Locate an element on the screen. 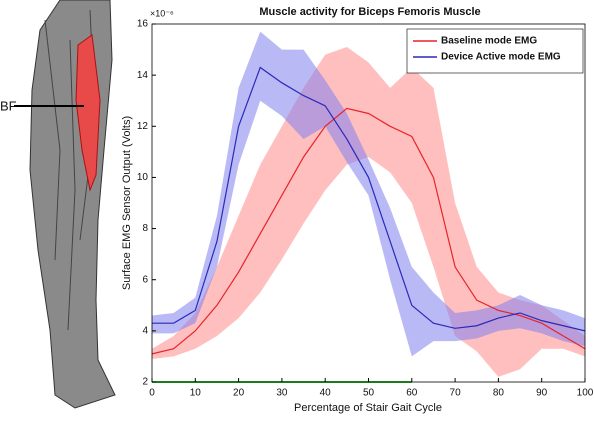  y-tick-label: 4 is located at coordinates (145, 330).